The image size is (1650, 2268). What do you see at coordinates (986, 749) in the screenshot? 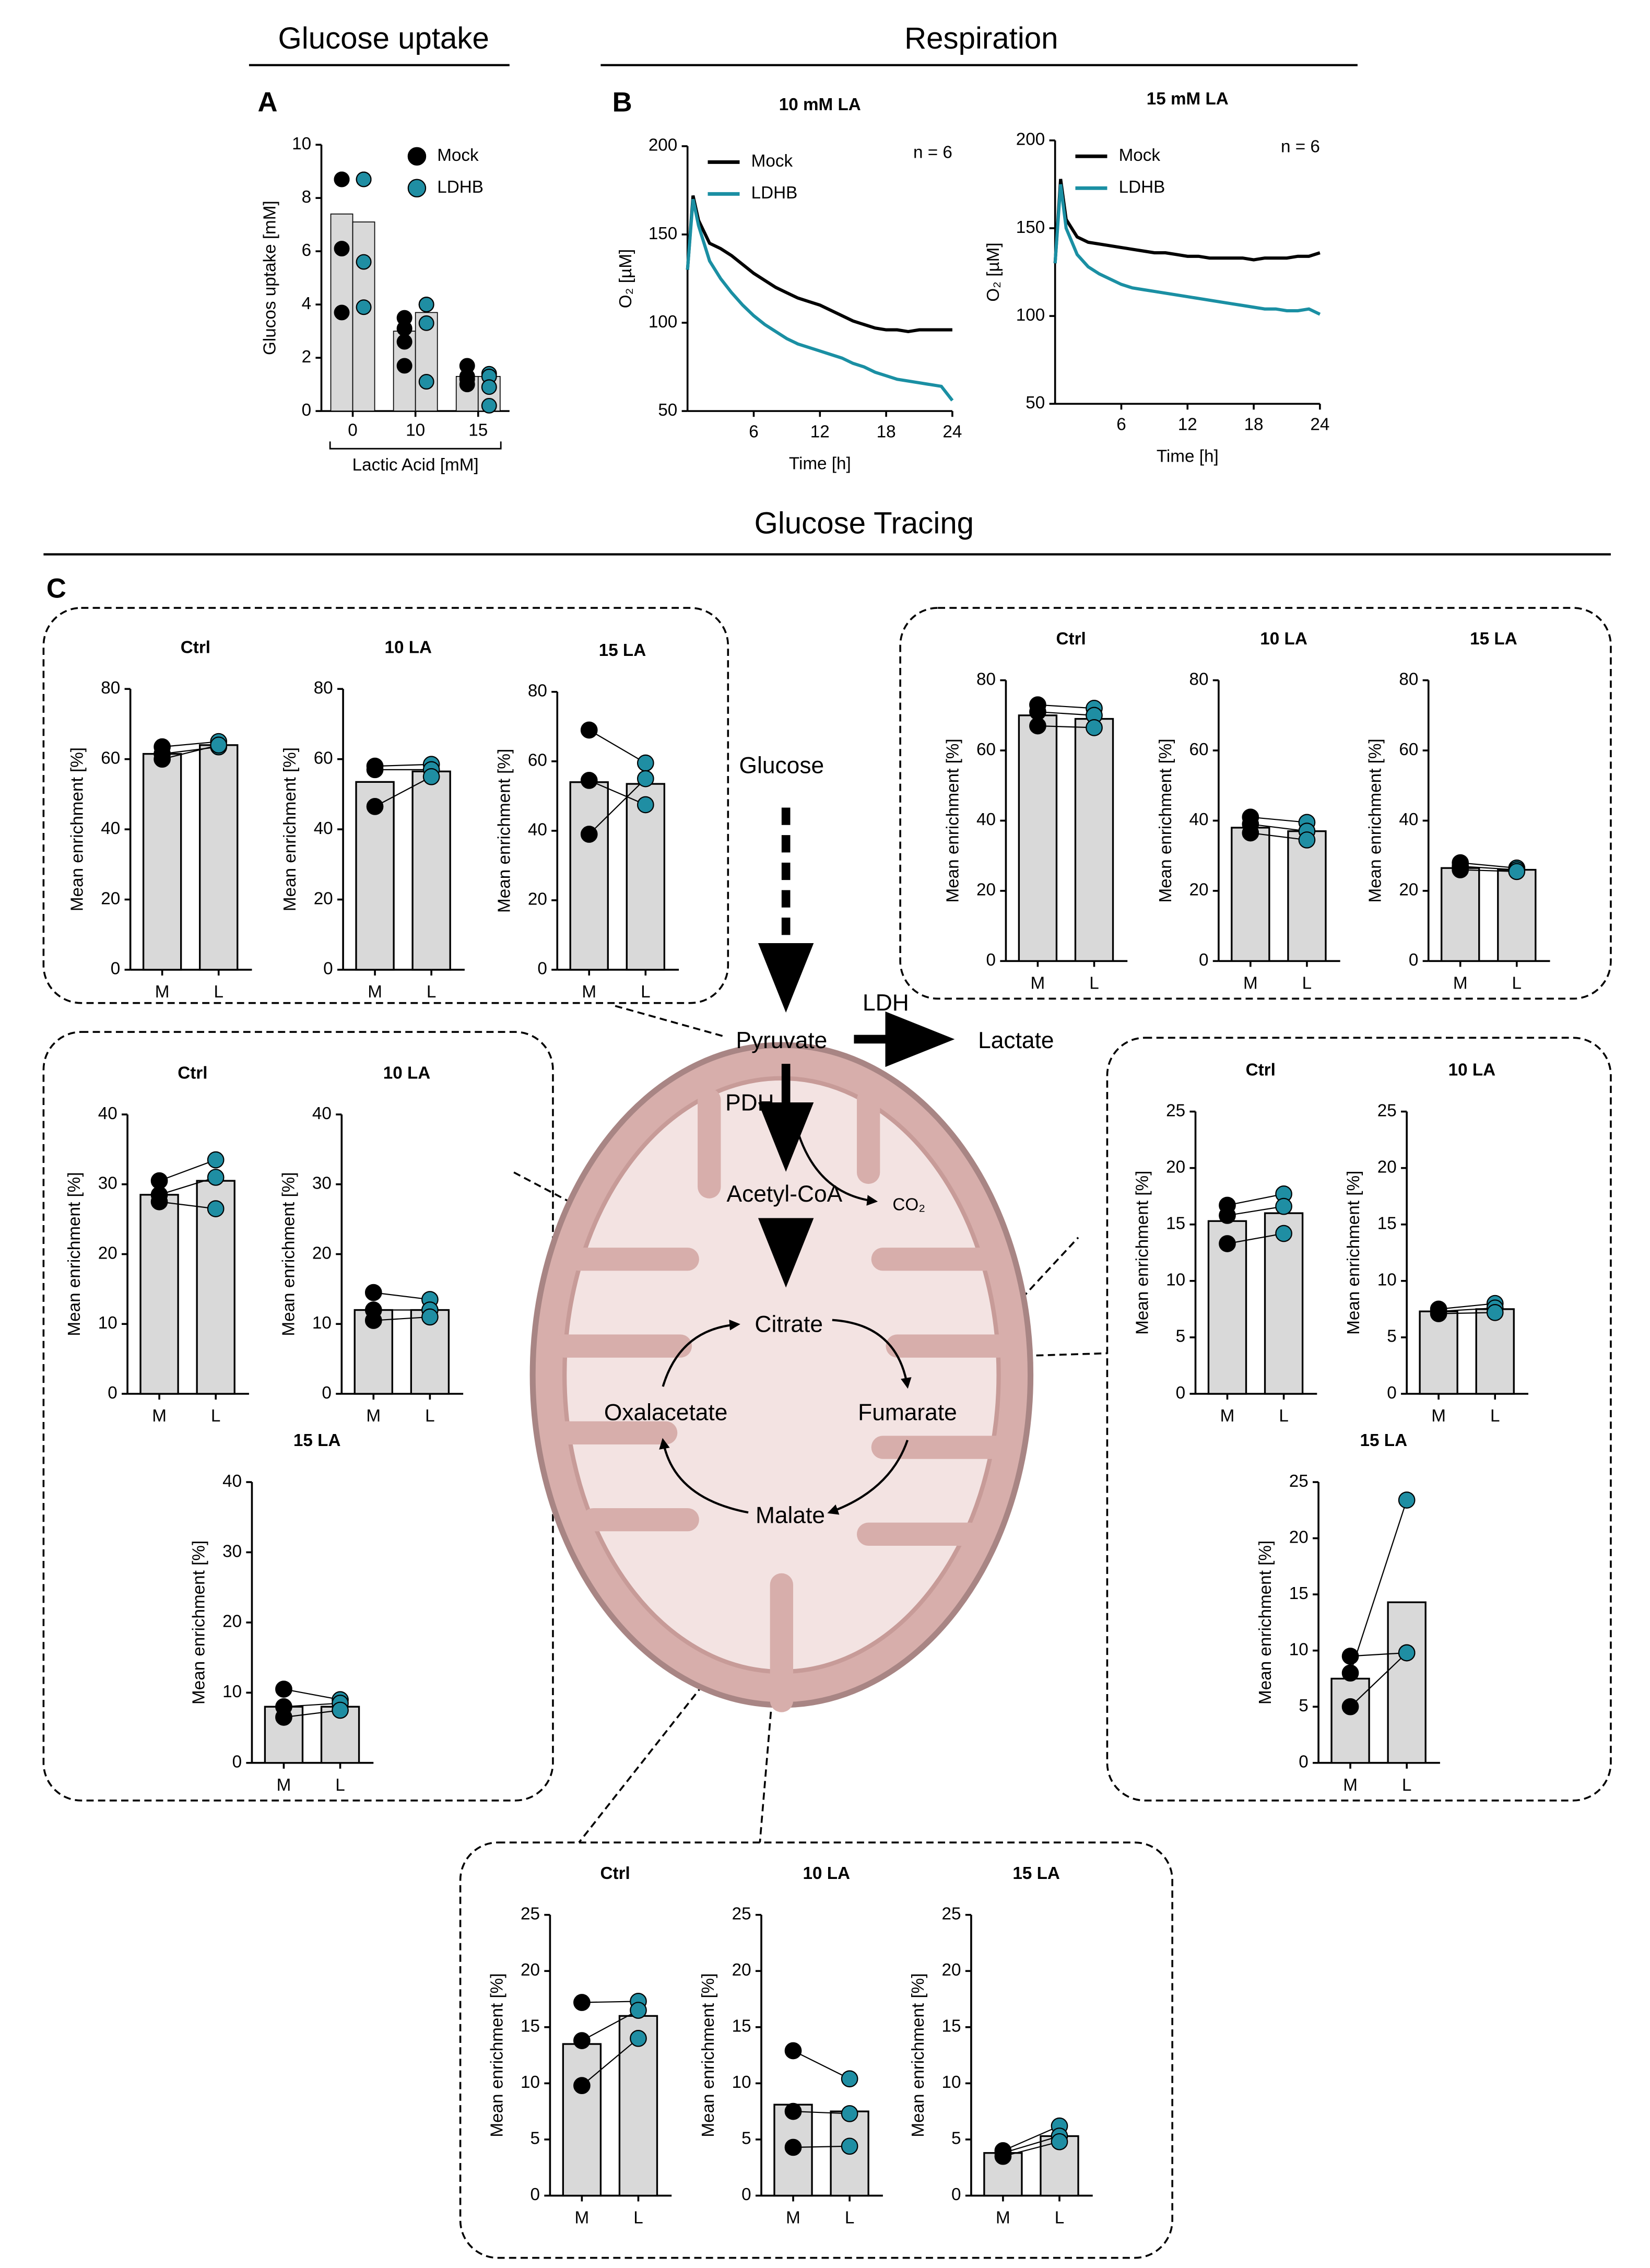
I see `y-tick-label: 60` at bounding box center [986, 749].